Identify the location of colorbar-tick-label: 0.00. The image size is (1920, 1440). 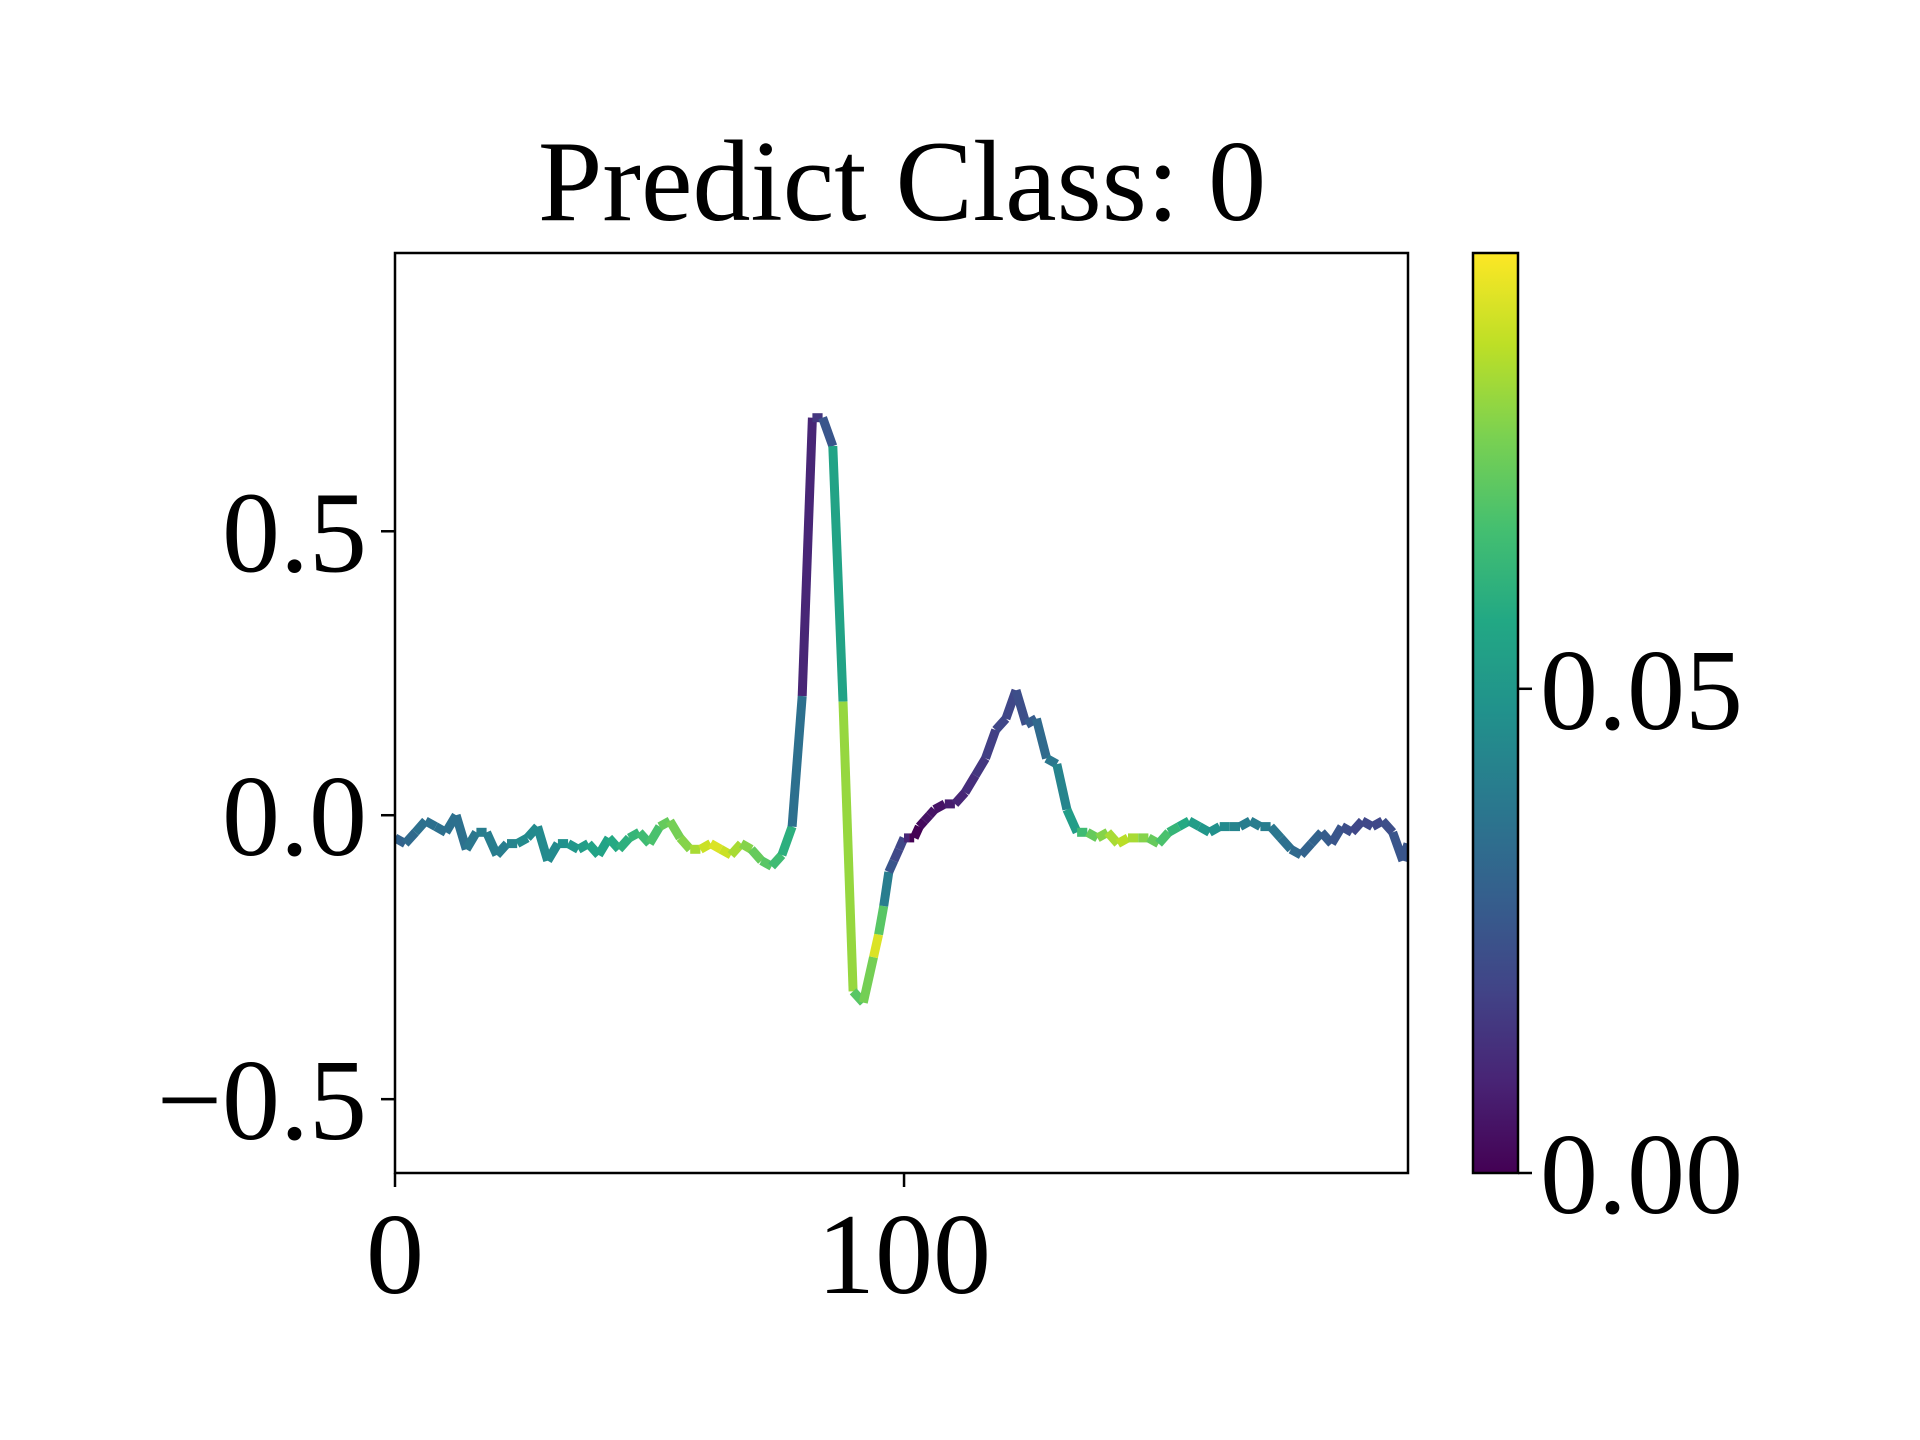
(1641, 1175).